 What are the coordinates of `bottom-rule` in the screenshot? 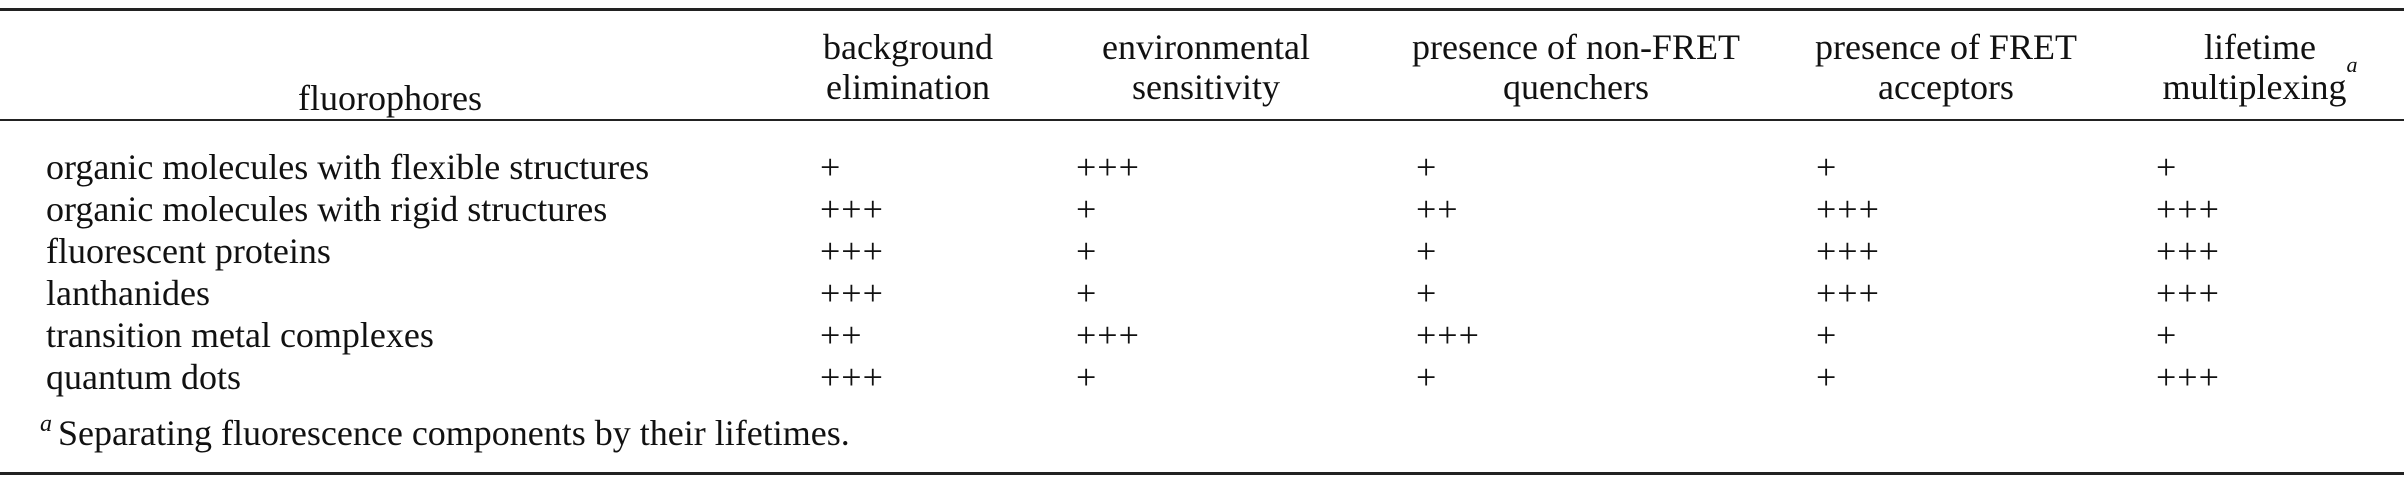 It's located at (1202, 473).